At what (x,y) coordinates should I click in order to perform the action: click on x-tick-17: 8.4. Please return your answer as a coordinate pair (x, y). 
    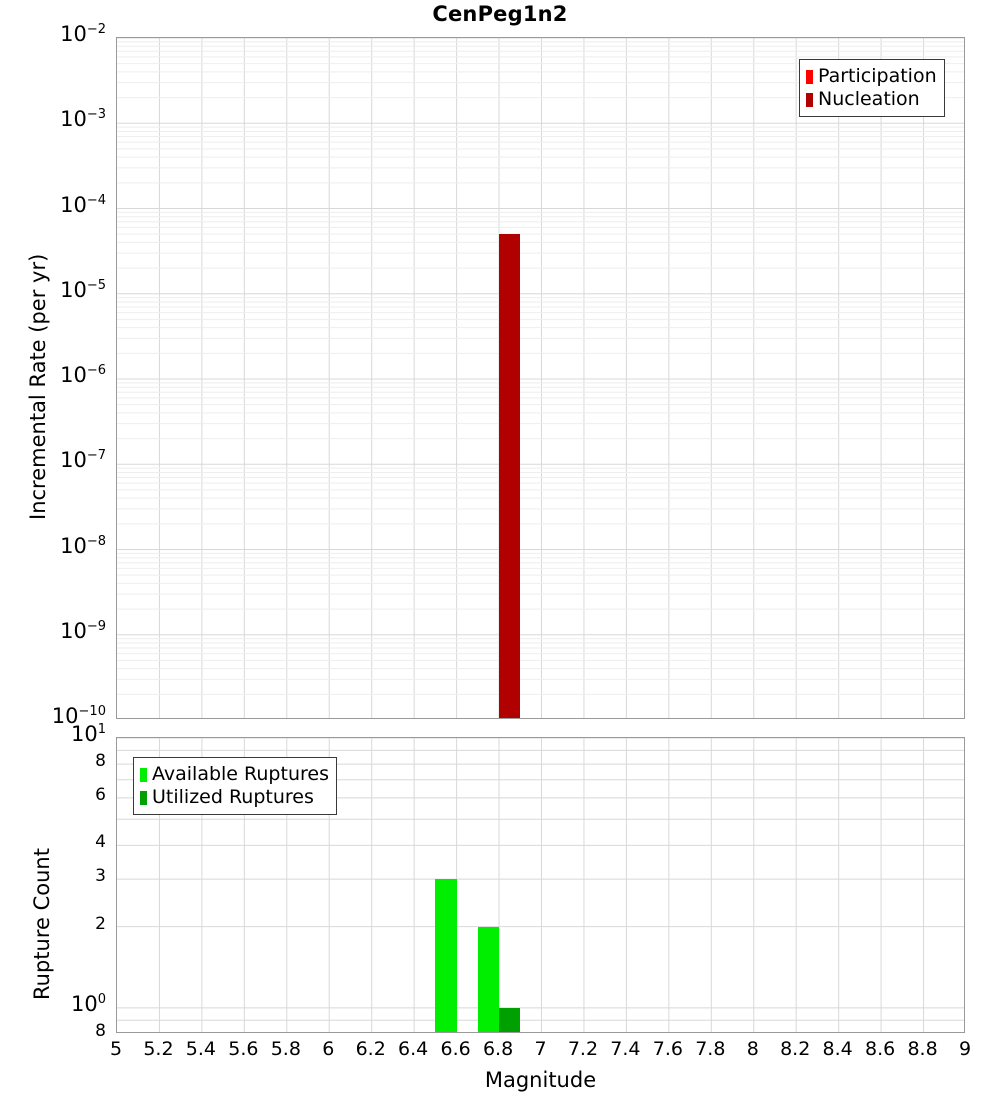
    Looking at the image, I should click on (837, 1049).